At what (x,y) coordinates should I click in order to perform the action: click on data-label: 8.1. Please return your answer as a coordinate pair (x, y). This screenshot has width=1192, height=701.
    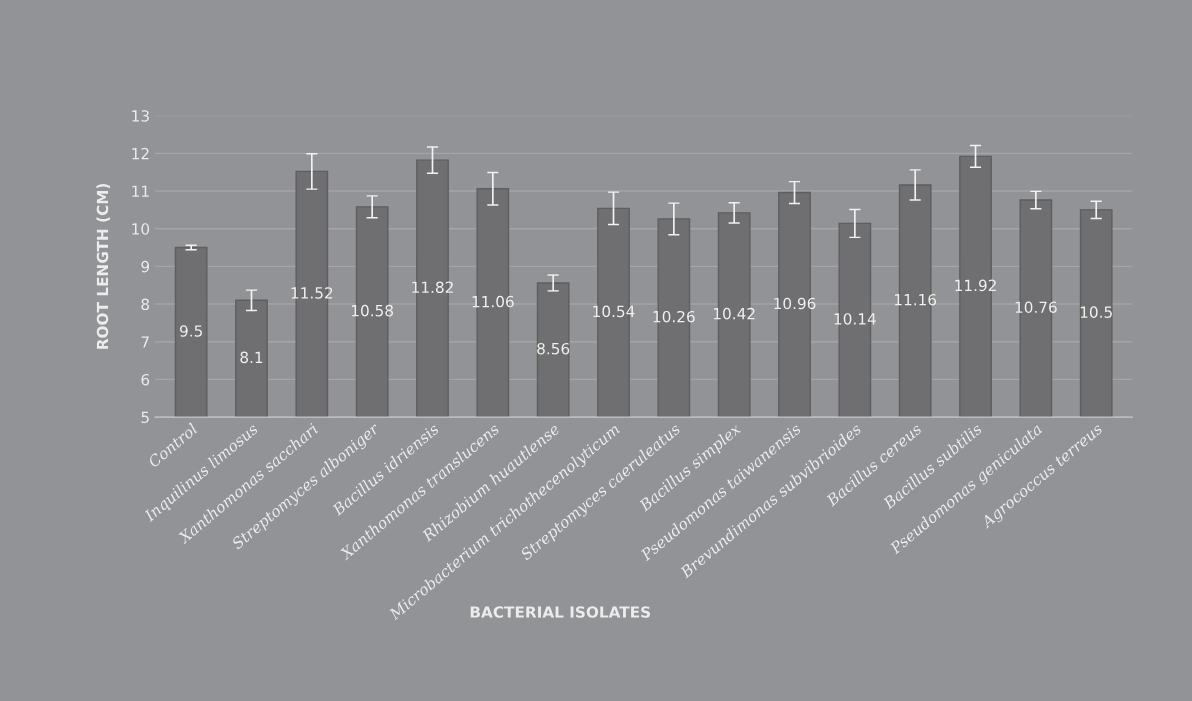
    Looking at the image, I should click on (251, 357).